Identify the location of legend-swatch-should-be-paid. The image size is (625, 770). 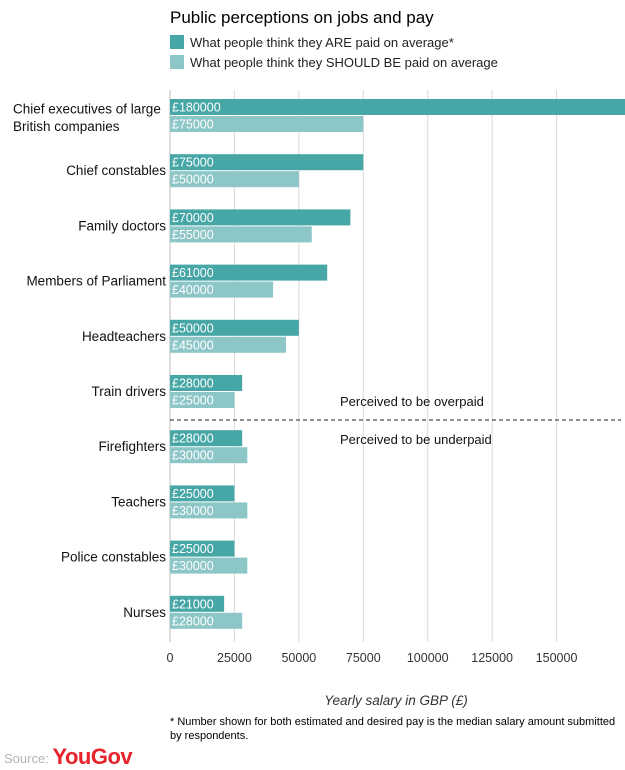
(177, 62).